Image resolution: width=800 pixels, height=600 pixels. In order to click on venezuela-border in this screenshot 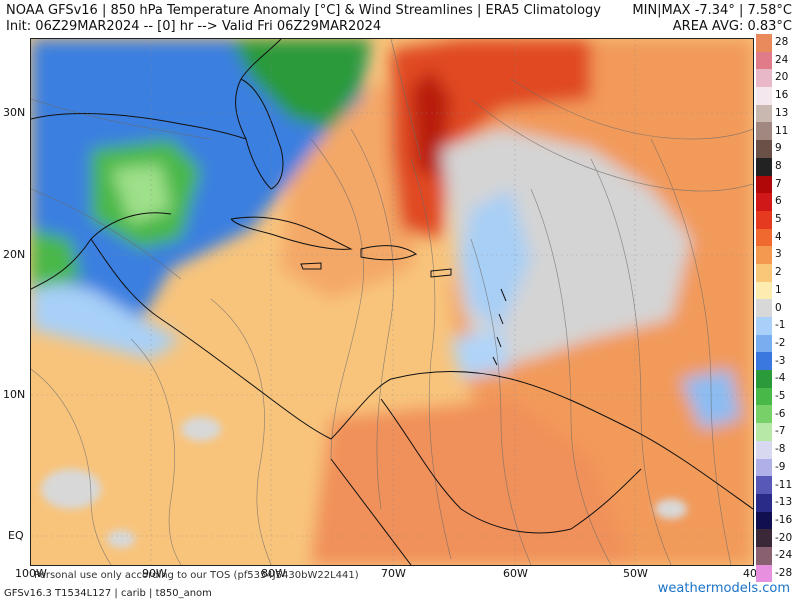, I will do `click(476, 466)`.